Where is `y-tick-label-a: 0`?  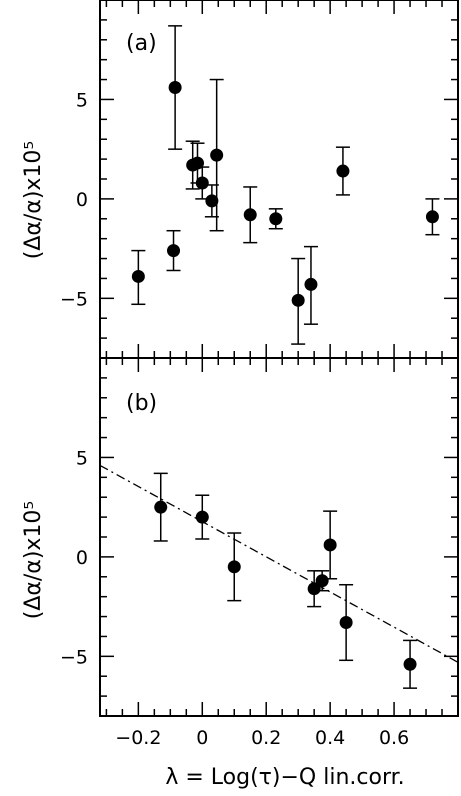 y-tick-label-a: 0 is located at coordinates (82, 200).